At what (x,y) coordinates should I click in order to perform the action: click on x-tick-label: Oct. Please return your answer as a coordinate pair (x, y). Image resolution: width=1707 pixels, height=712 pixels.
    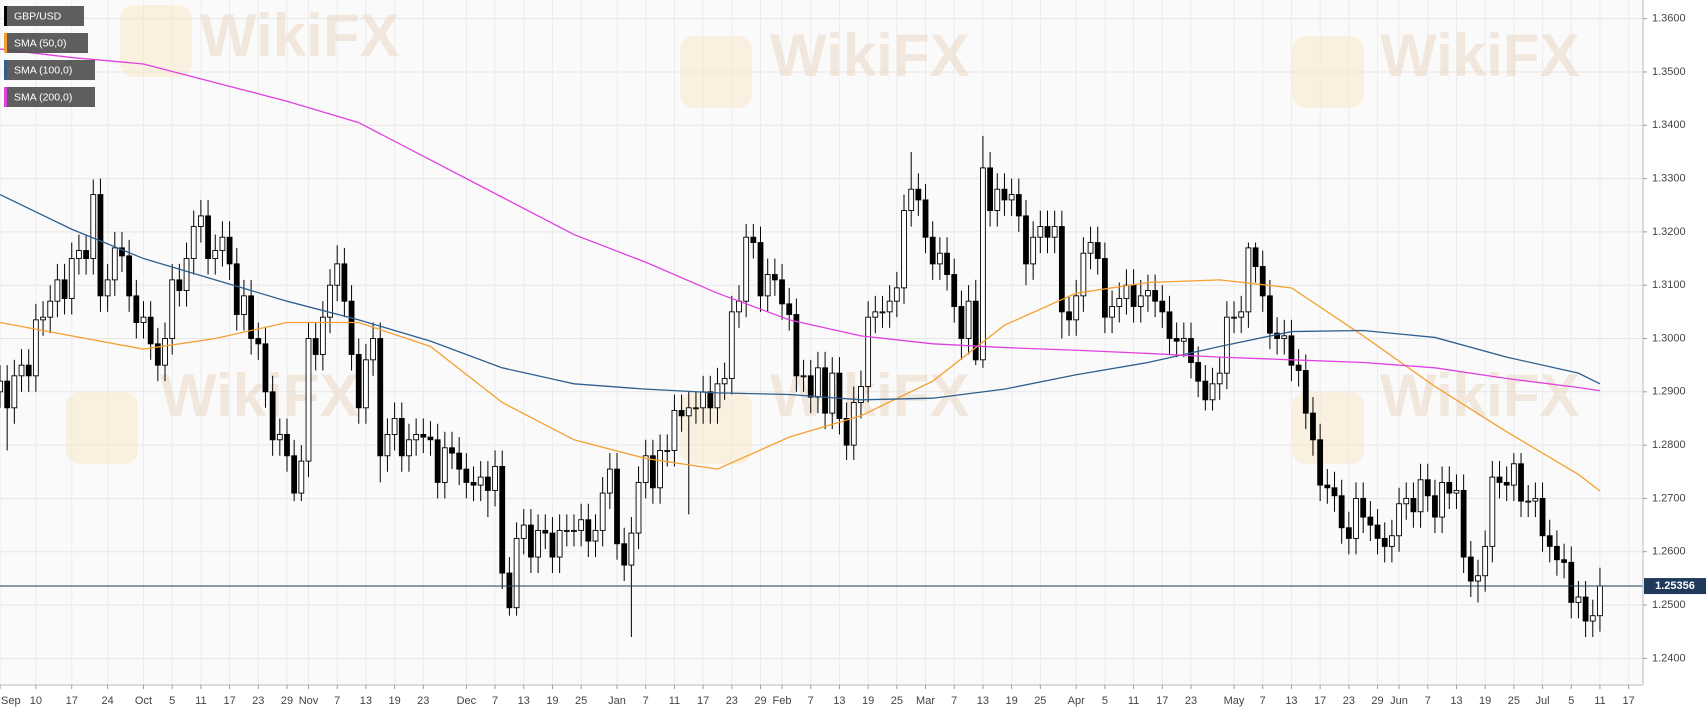
    Looking at the image, I should click on (143, 701).